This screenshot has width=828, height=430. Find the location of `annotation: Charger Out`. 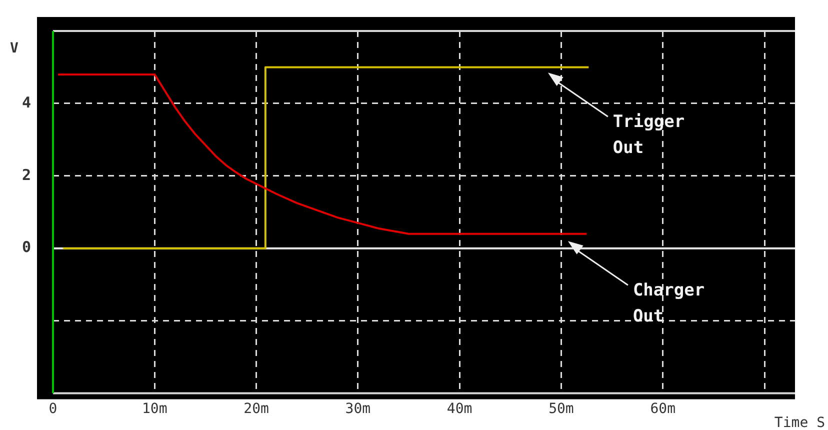

annotation: Charger Out is located at coordinates (668, 303).